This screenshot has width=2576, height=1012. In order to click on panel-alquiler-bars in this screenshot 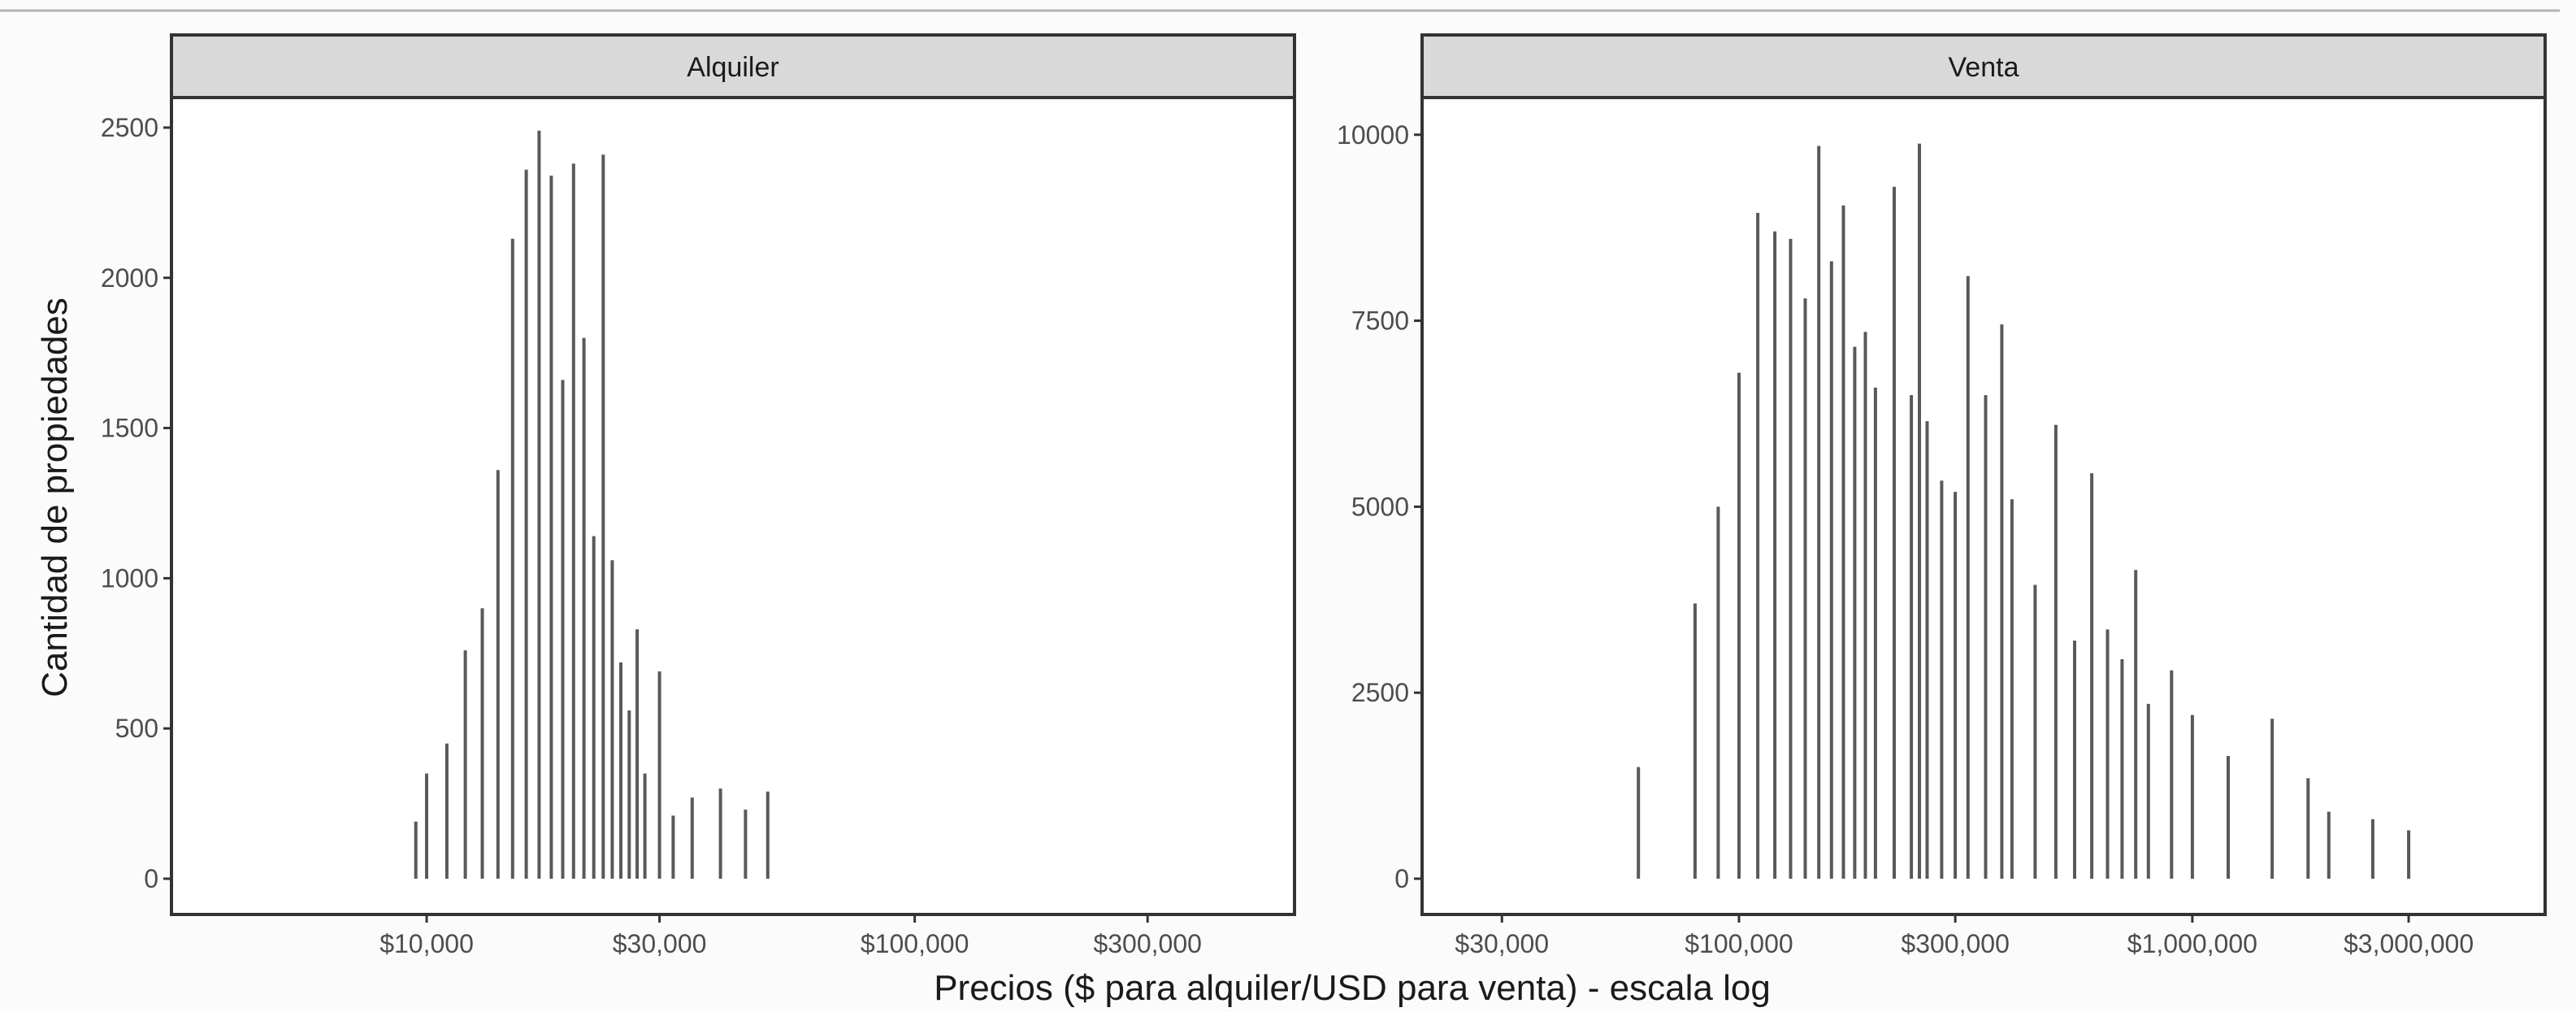, I will do `click(592, 505)`.